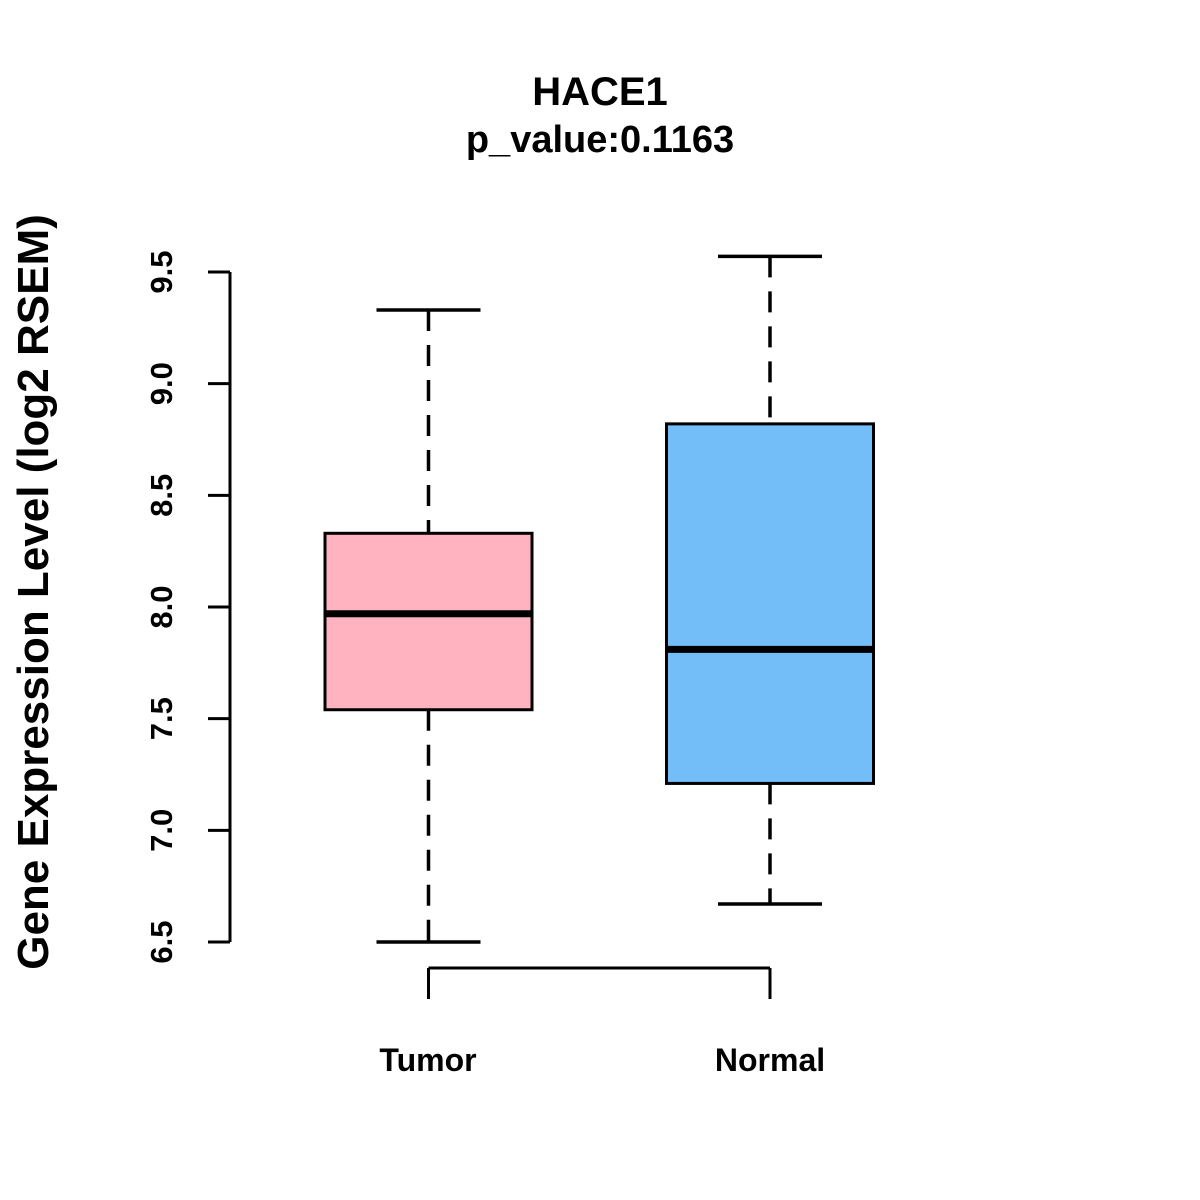 This screenshot has width=1200, height=1200. I want to click on y-tick-label: 7.0, so click(161, 830).